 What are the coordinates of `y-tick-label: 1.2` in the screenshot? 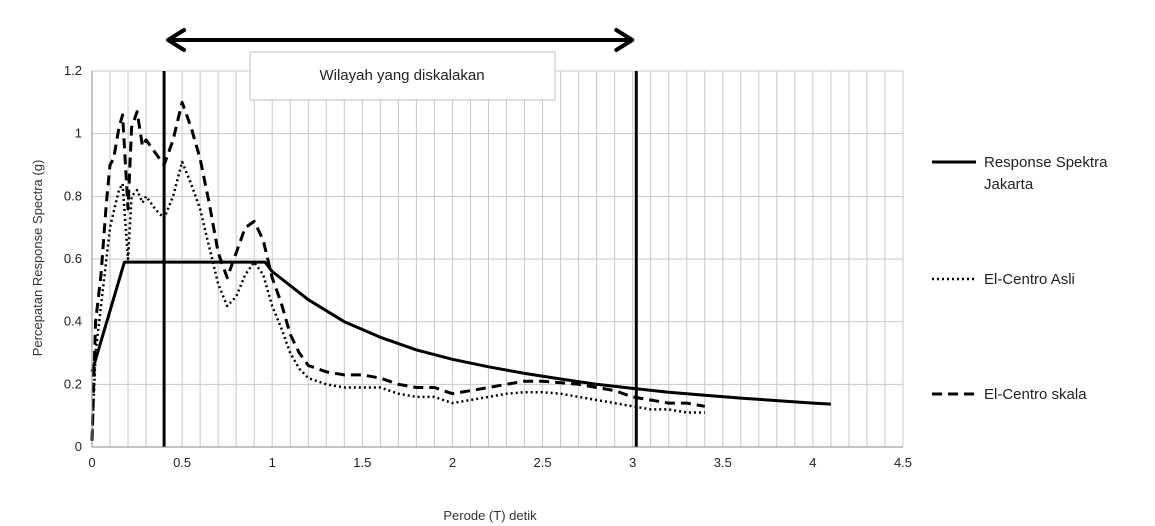 It's located at (73, 70).